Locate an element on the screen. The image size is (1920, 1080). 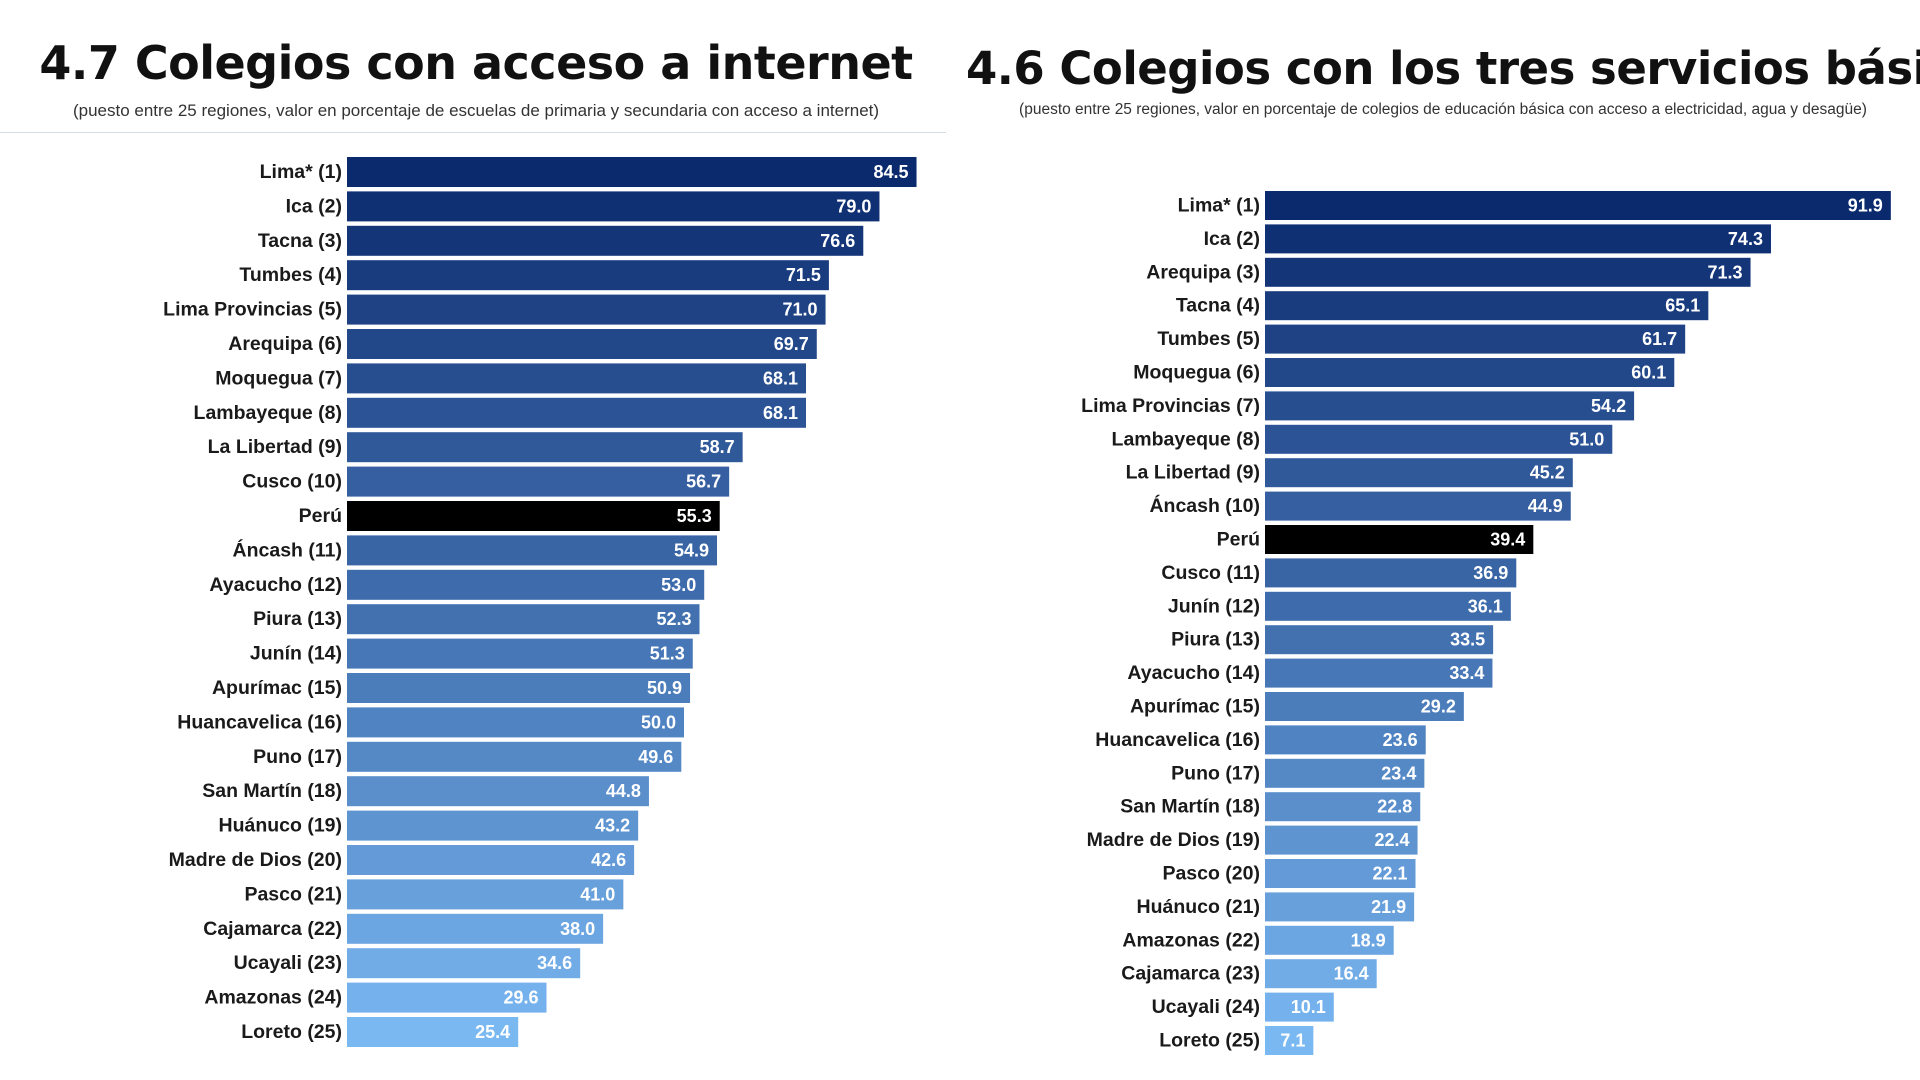
value-label-lima-1: 84.5 is located at coordinates (890, 172).